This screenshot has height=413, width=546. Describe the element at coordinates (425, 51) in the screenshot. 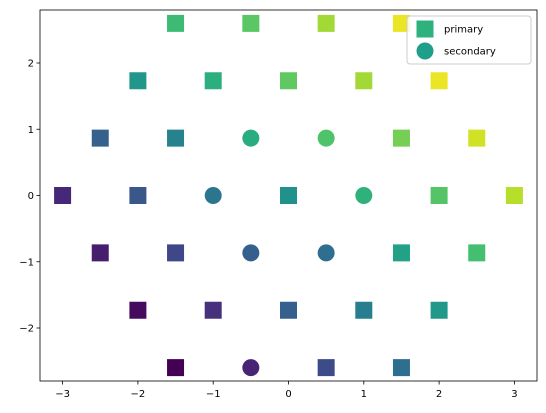

I see `legend-marker-secondary` at that location.